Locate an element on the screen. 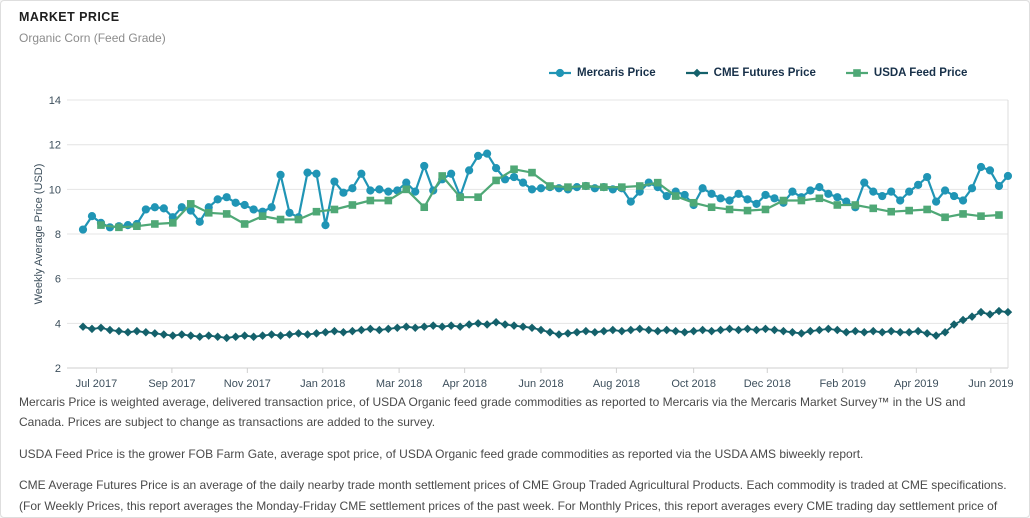 Image resolution: width=1030 pixels, height=518 pixels. legend-item-mercaris-price: Mercaris Price is located at coordinates (602, 73).